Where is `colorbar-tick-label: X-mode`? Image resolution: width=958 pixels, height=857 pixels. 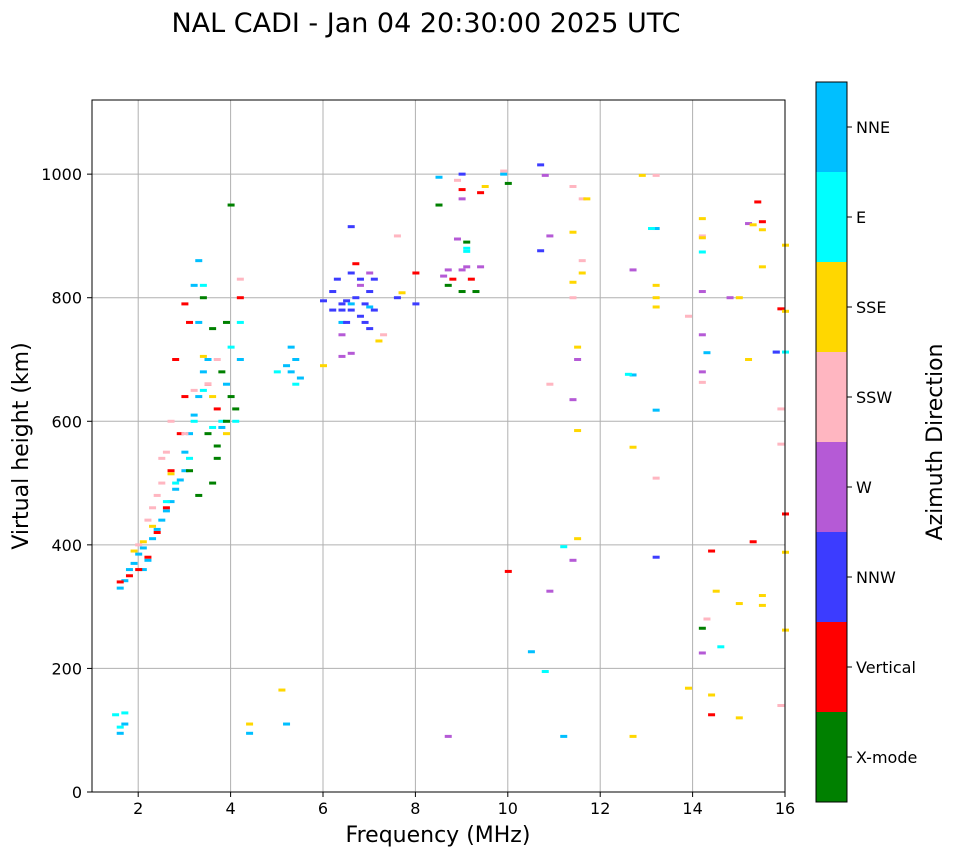
colorbar-tick-label: X-mode is located at coordinates (886, 757).